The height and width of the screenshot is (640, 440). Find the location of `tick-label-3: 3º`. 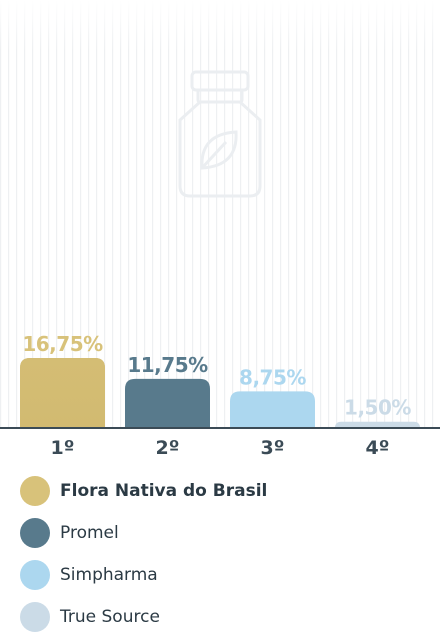

tick-label-3: 3º is located at coordinates (273, 448).